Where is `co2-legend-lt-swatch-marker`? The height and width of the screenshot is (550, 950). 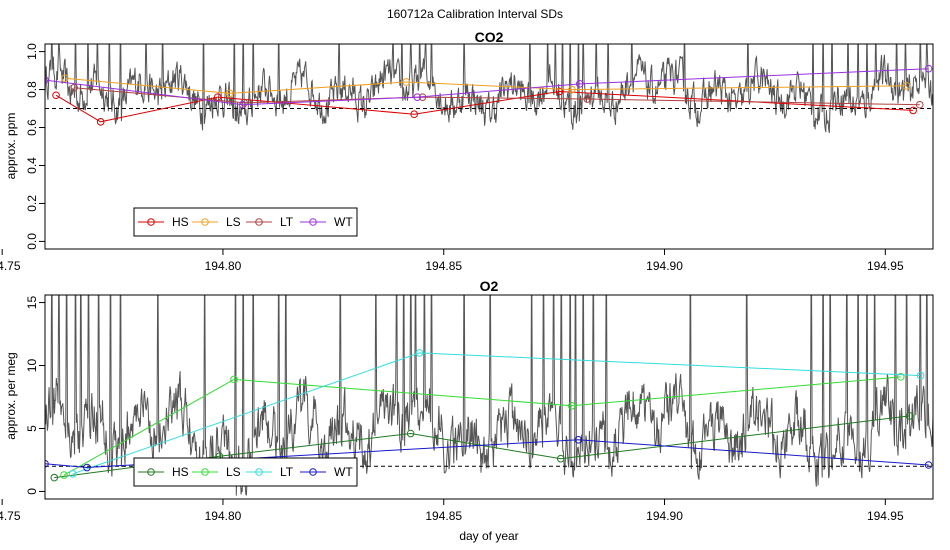
co2-legend-lt-swatch-marker is located at coordinates (259, 222).